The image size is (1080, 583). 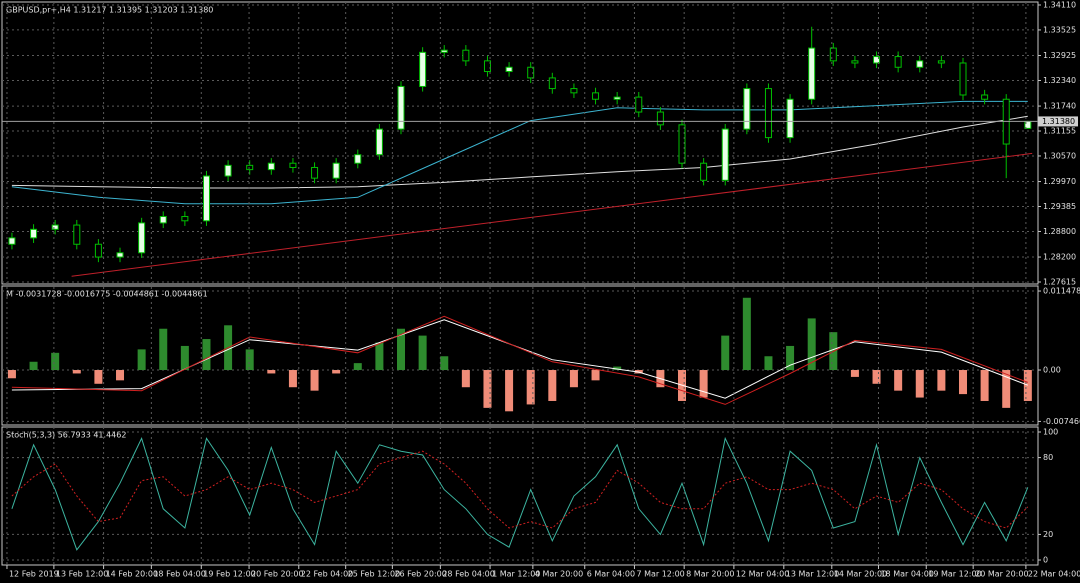 I want to click on y-tick-label: 0.0114787, so click(x=1061, y=291).